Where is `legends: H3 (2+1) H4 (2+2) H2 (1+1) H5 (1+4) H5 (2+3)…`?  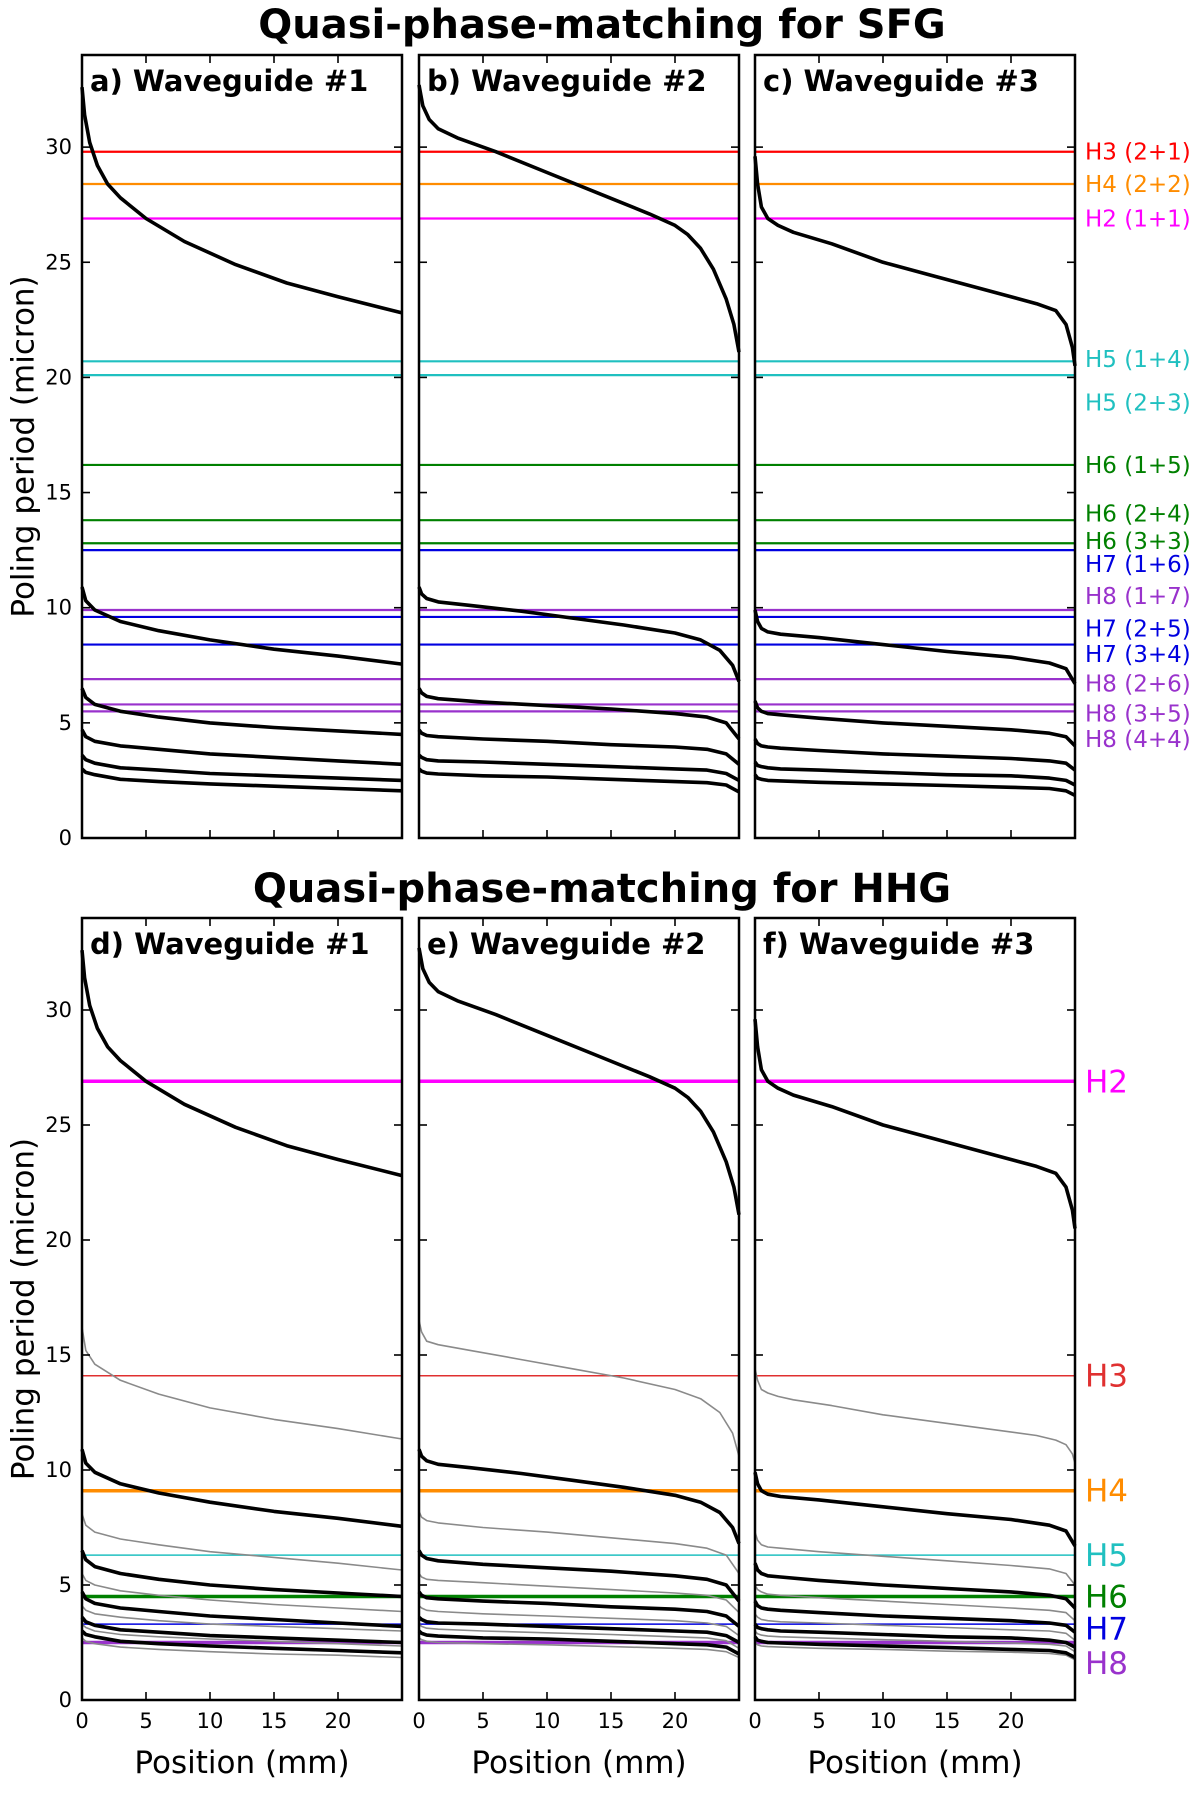
legends: H3 (2+1) H4 (2+2) H2 (1+1) H5 (1+4) H5 (2+3)… is located at coordinates (1138, 911).